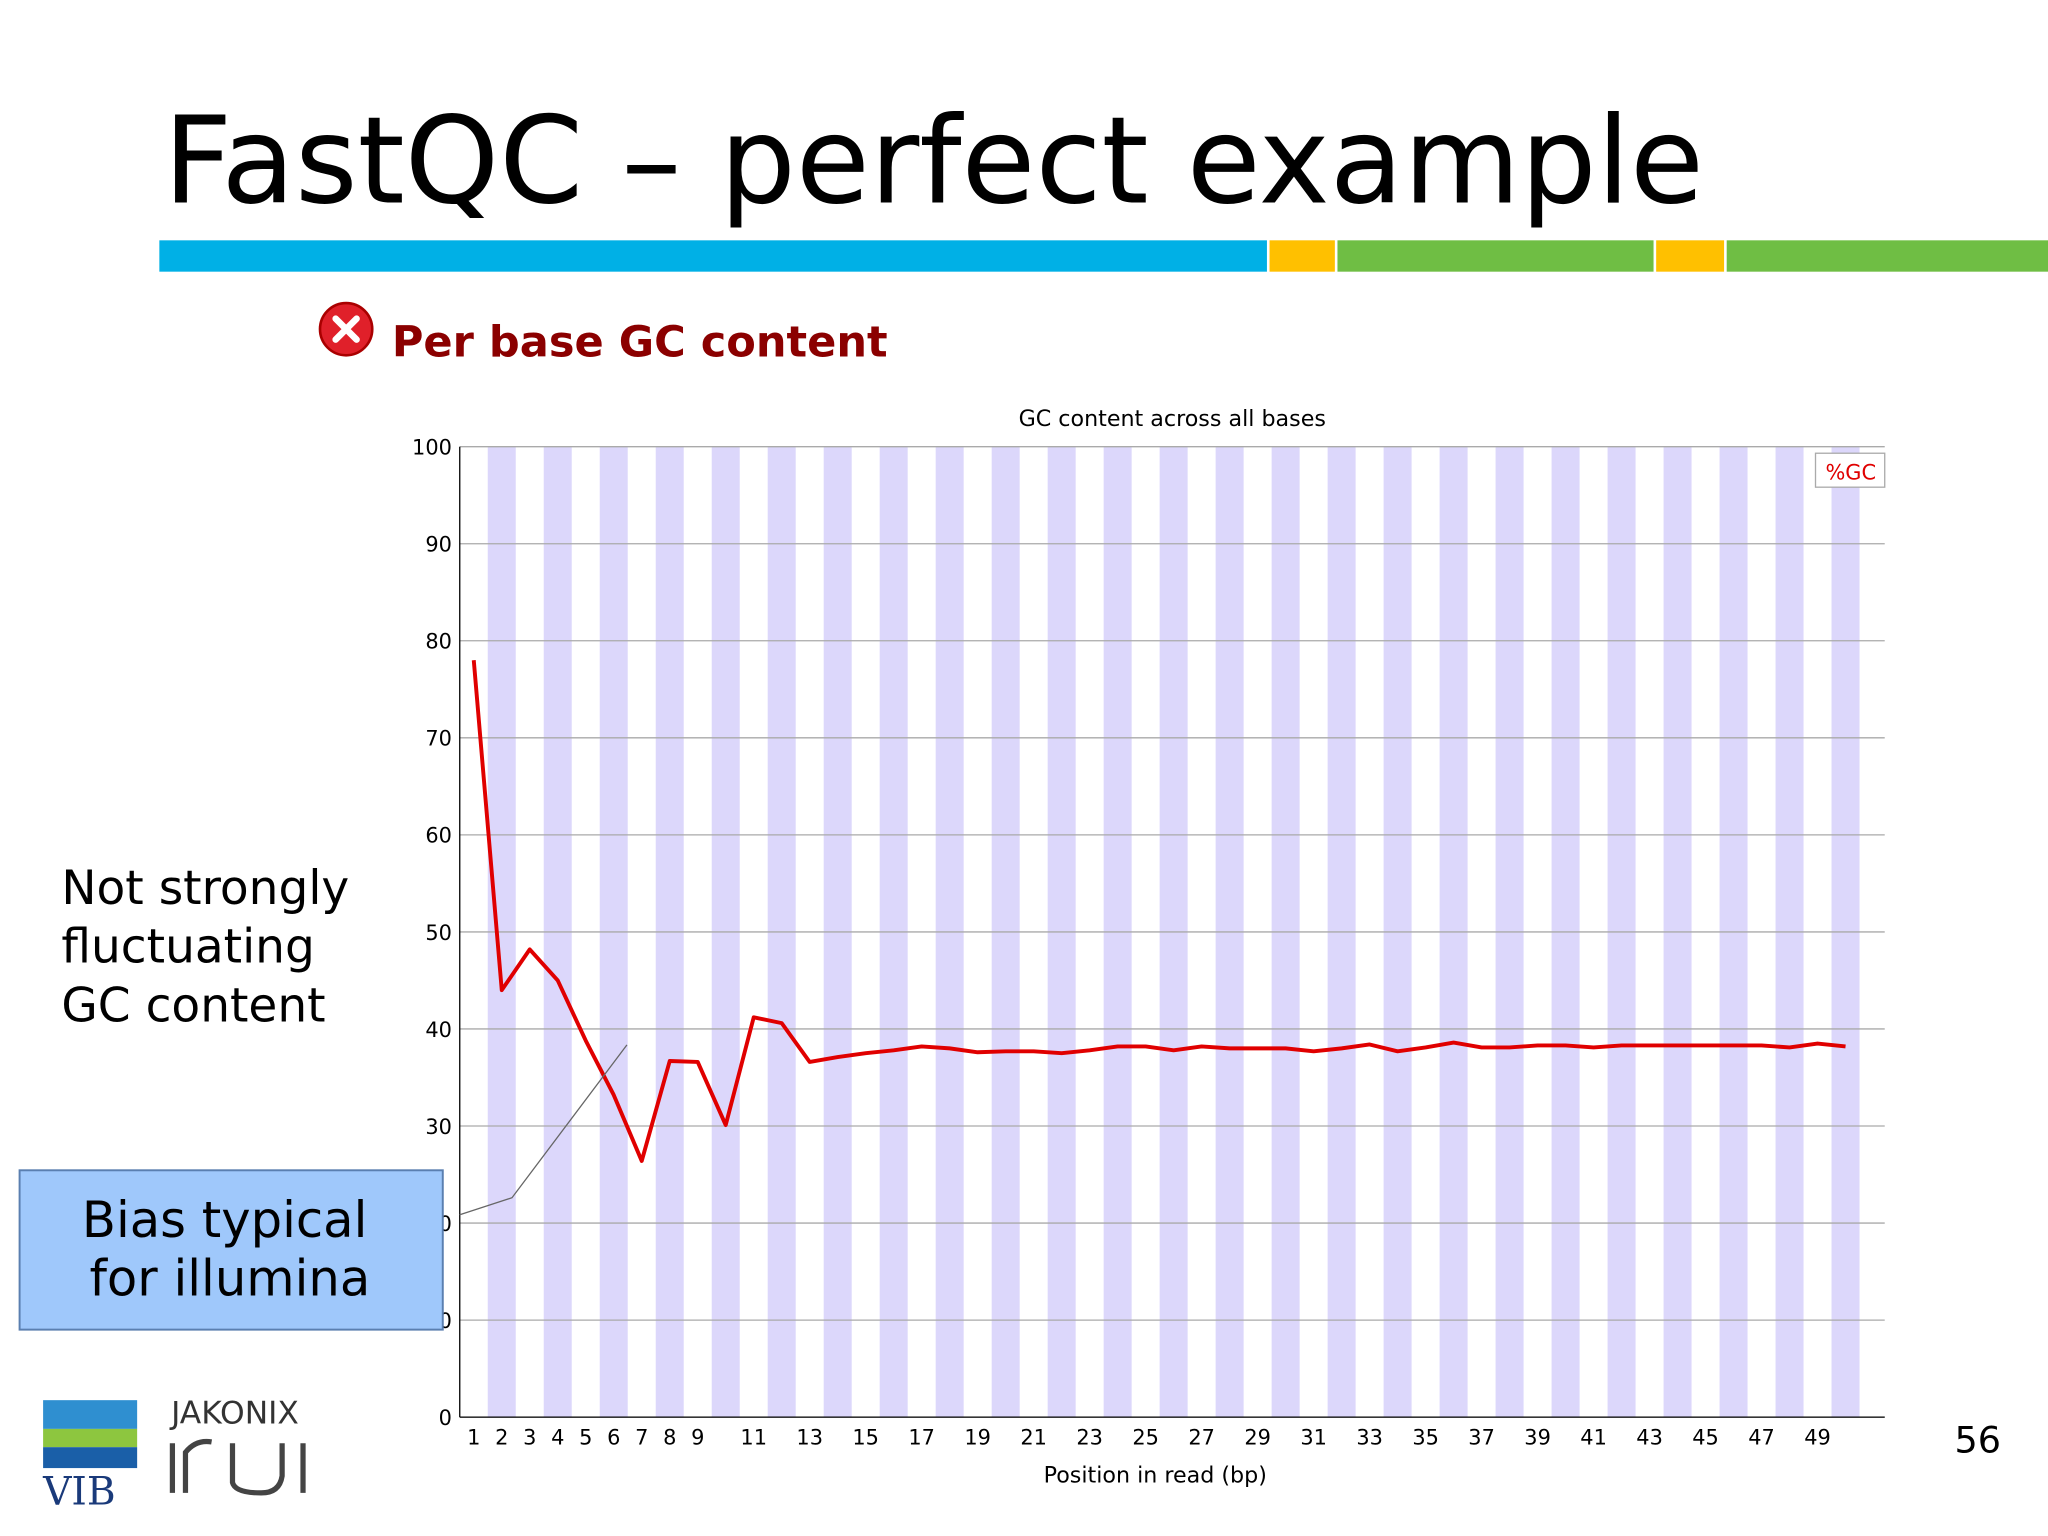 The width and height of the screenshot is (2048, 1536). What do you see at coordinates (933, 161) in the screenshot?
I see `slide-title: FastQC – perfect example` at bounding box center [933, 161].